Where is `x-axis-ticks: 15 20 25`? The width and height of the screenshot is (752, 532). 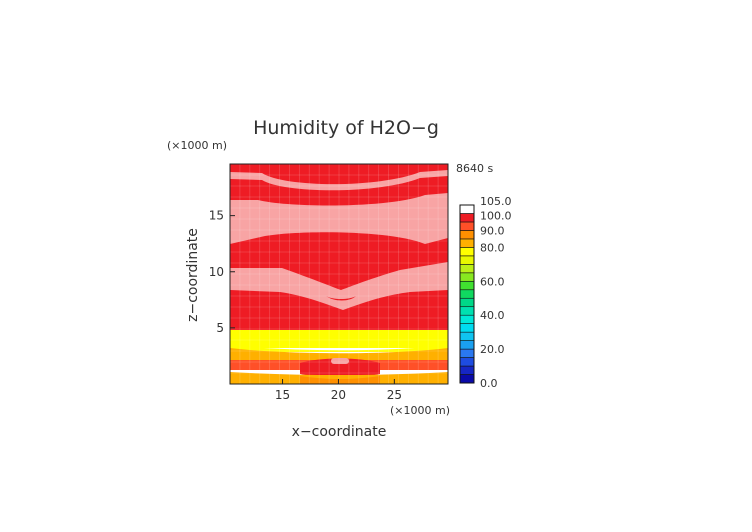 x-axis-ticks: 15 20 25 is located at coordinates (338, 390).